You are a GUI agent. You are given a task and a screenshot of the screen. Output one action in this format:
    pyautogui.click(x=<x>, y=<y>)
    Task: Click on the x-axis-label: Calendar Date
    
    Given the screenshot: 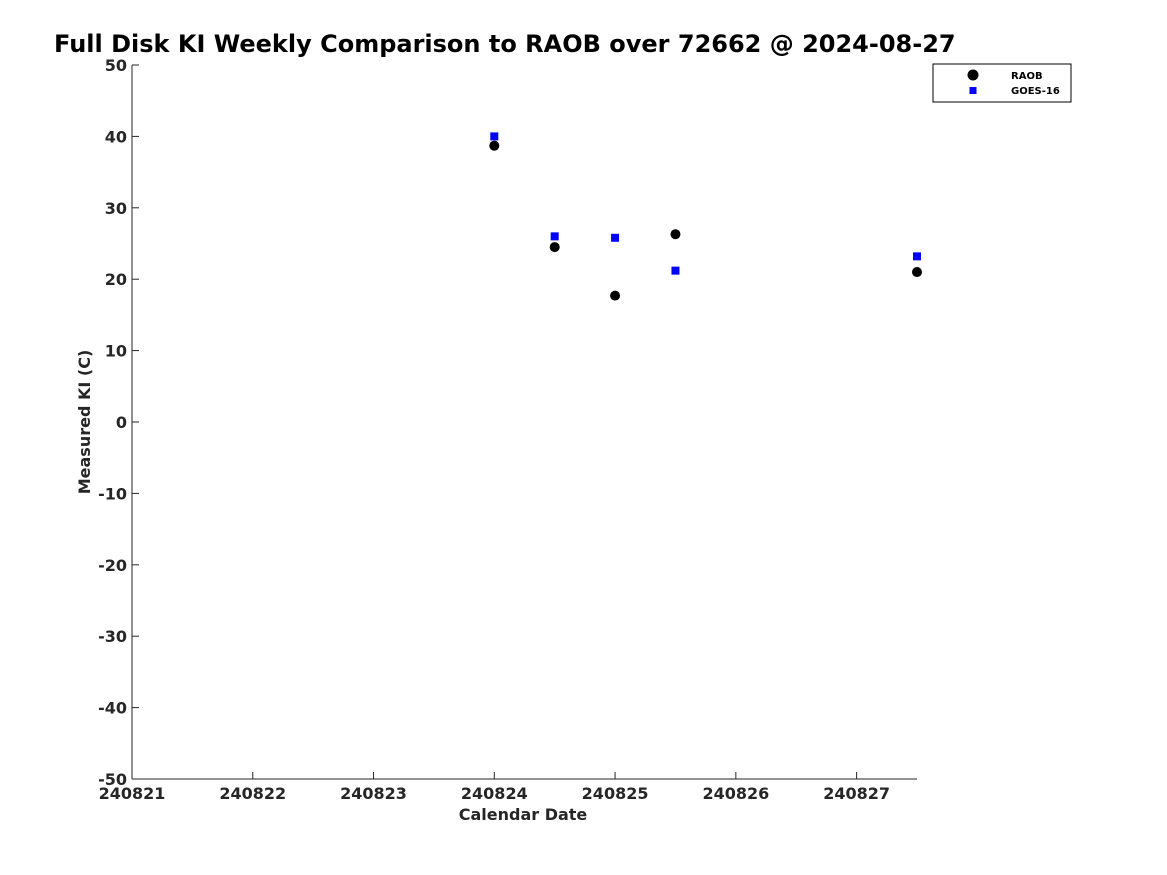 What is the action you would take?
    pyautogui.click(x=523, y=814)
    